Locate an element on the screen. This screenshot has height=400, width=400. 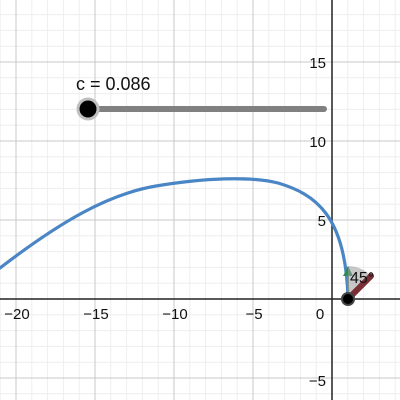
y-tick-label: 15 is located at coordinates (317, 63).